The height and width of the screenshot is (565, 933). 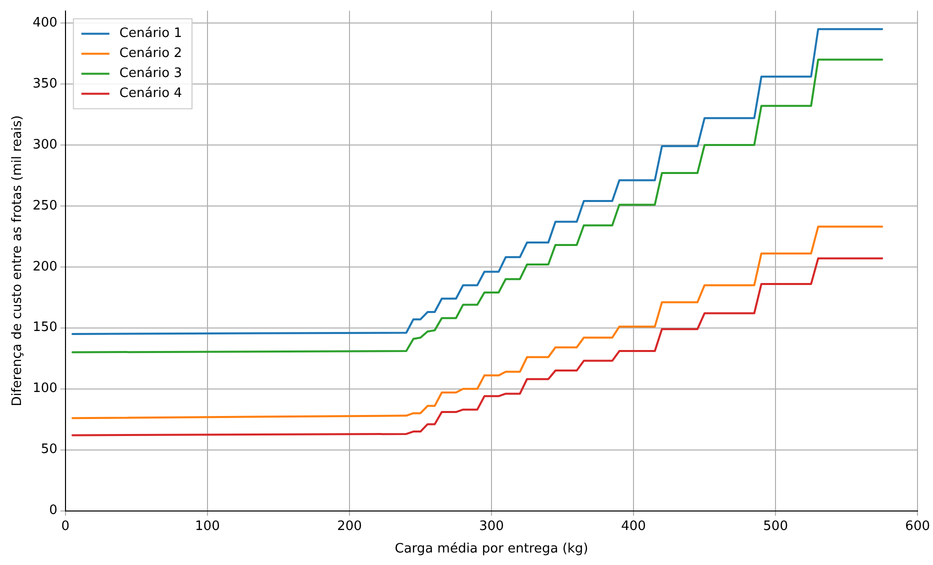 What do you see at coordinates (65, 526) in the screenshot?
I see `x-tick-label: 0` at bounding box center [65, 526].